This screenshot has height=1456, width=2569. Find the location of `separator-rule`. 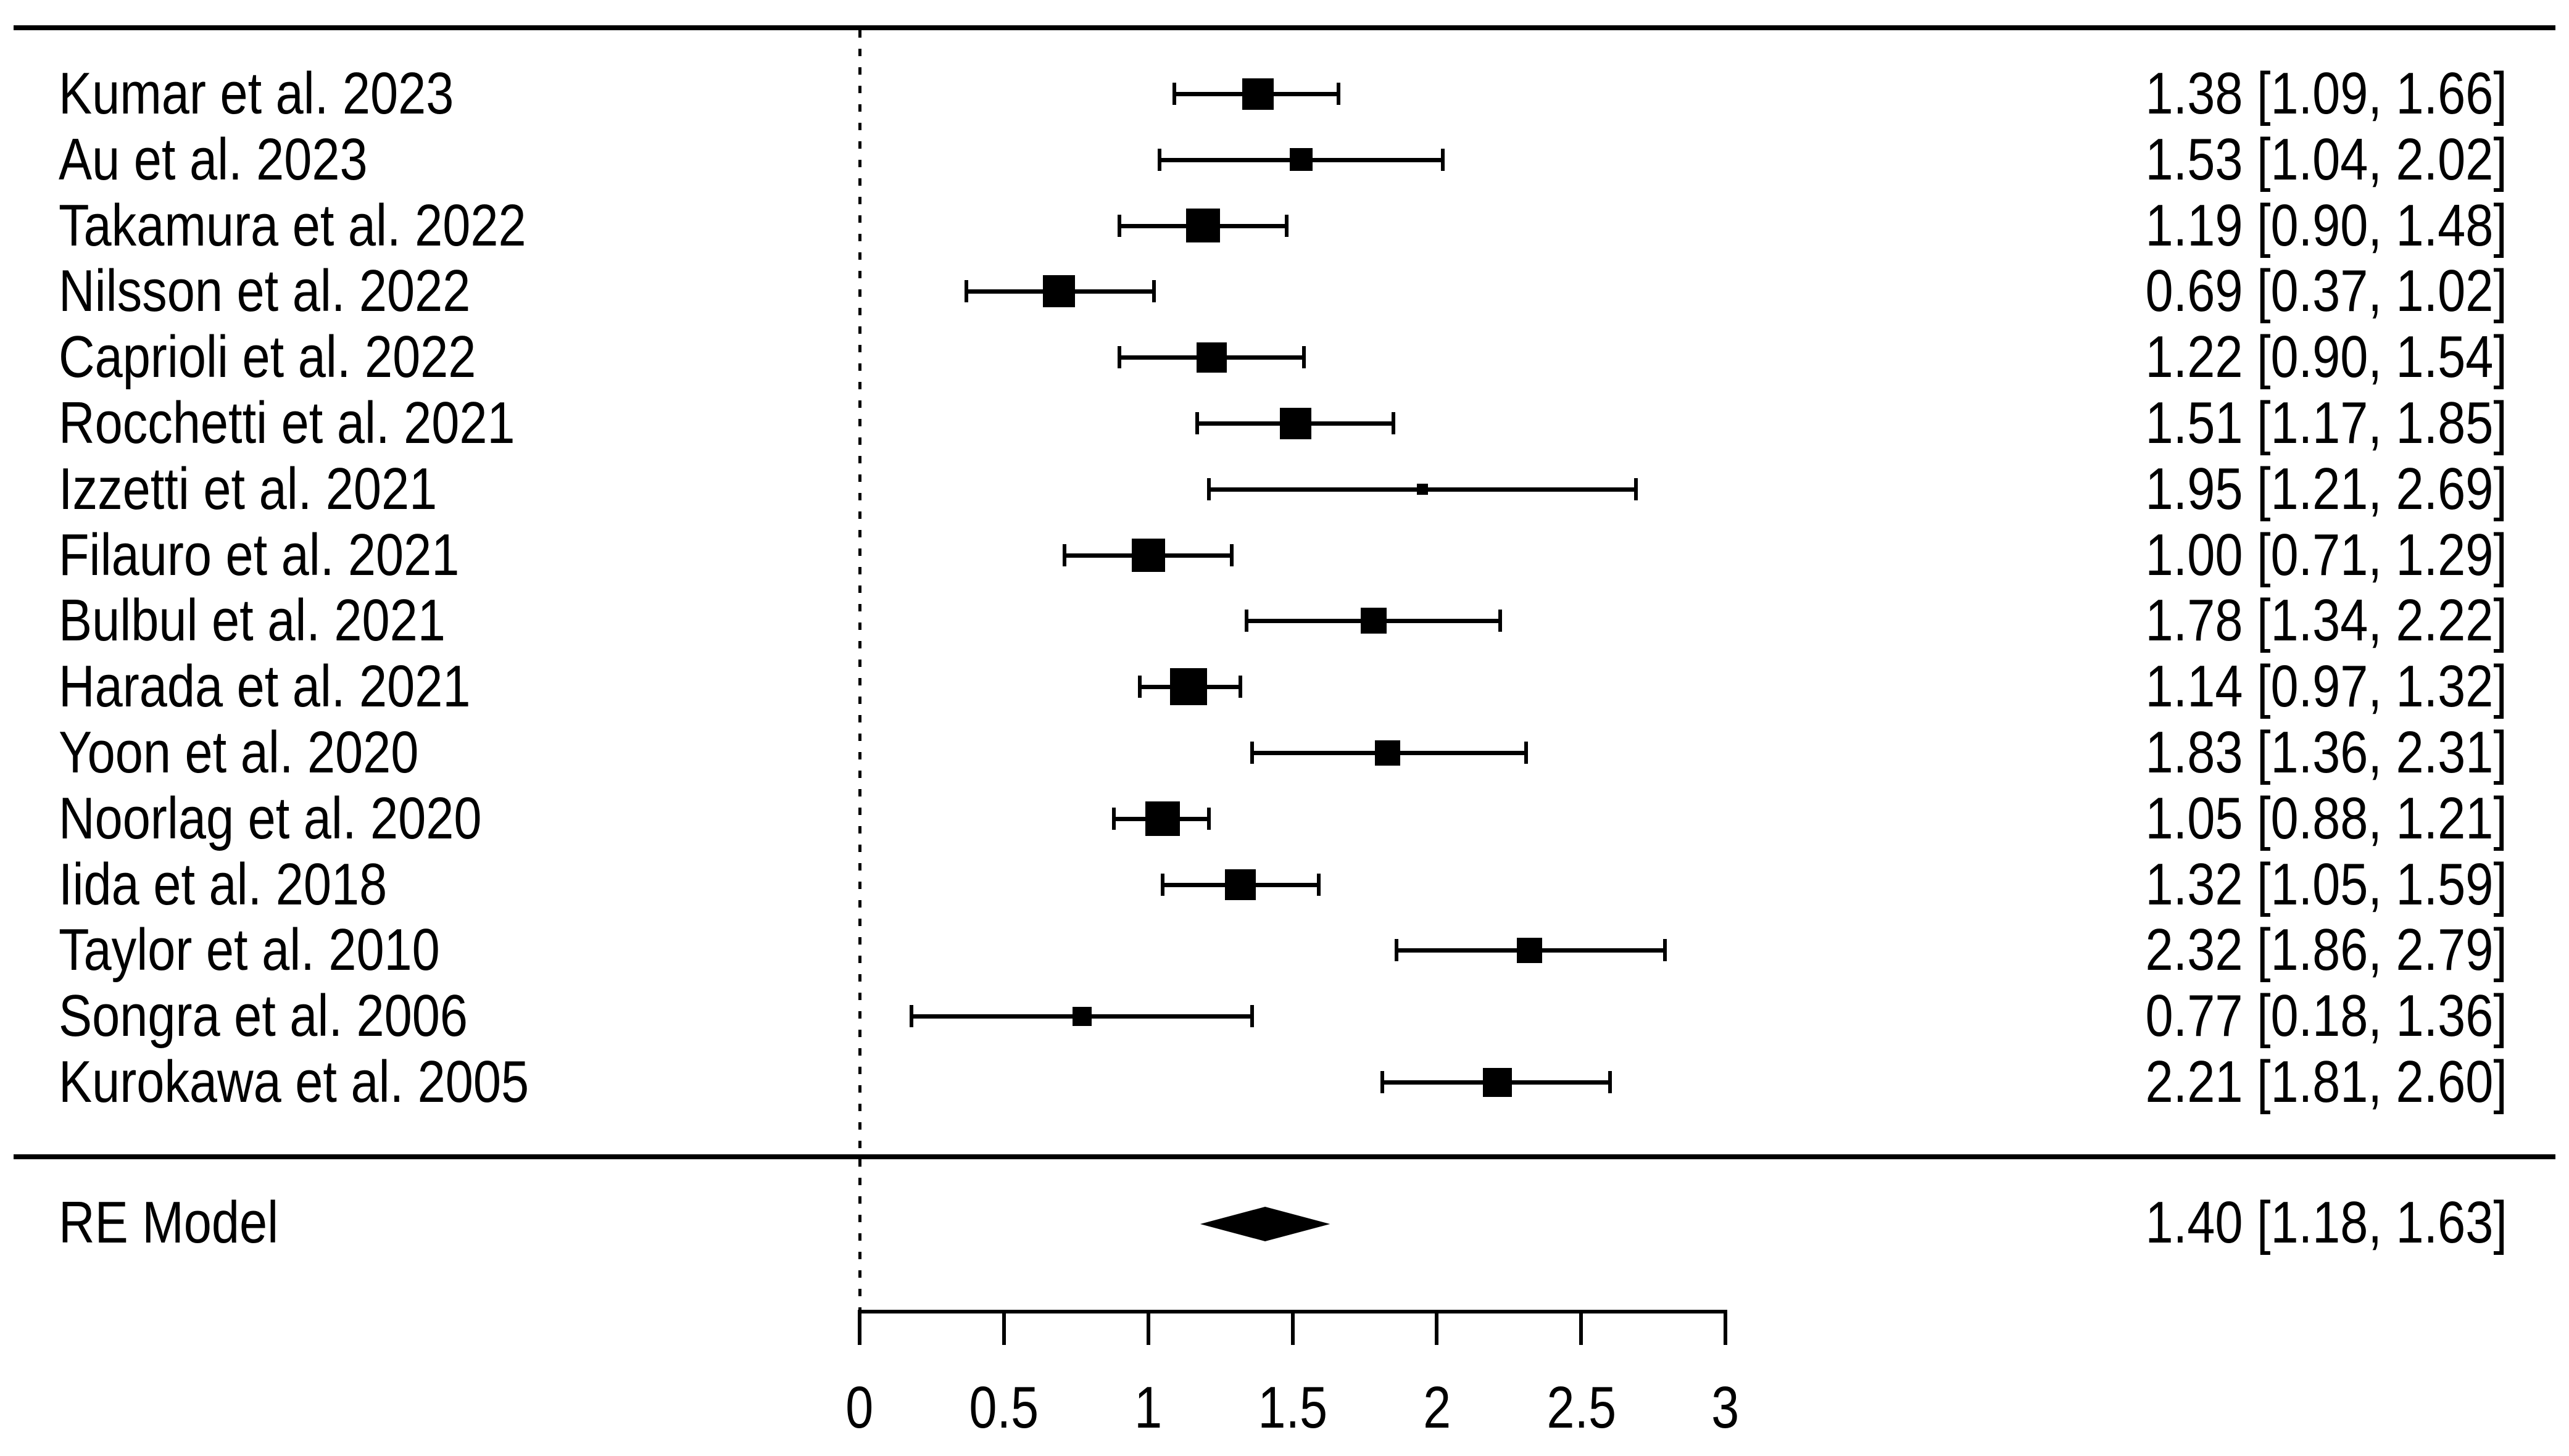

separator-rule is located at coordinates (1284, 1156).